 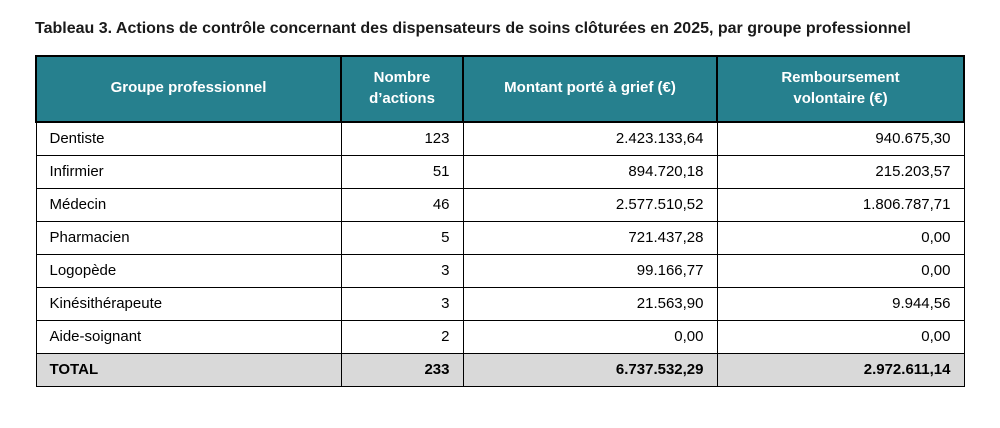 I want to click on table-row: Dentiste 123 2.423.133,64 940.675,30, so click(x=500, y=138).